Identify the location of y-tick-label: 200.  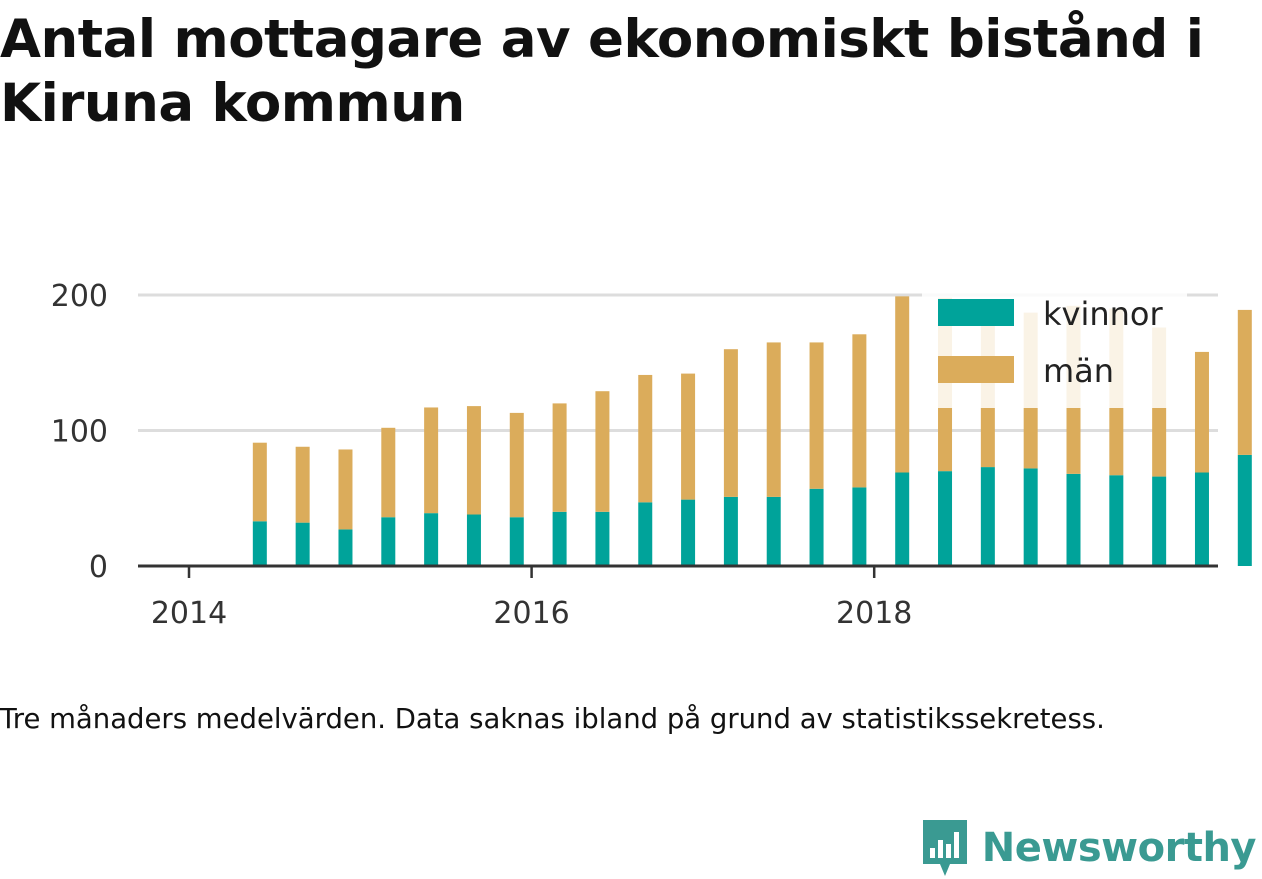
(79, 296).